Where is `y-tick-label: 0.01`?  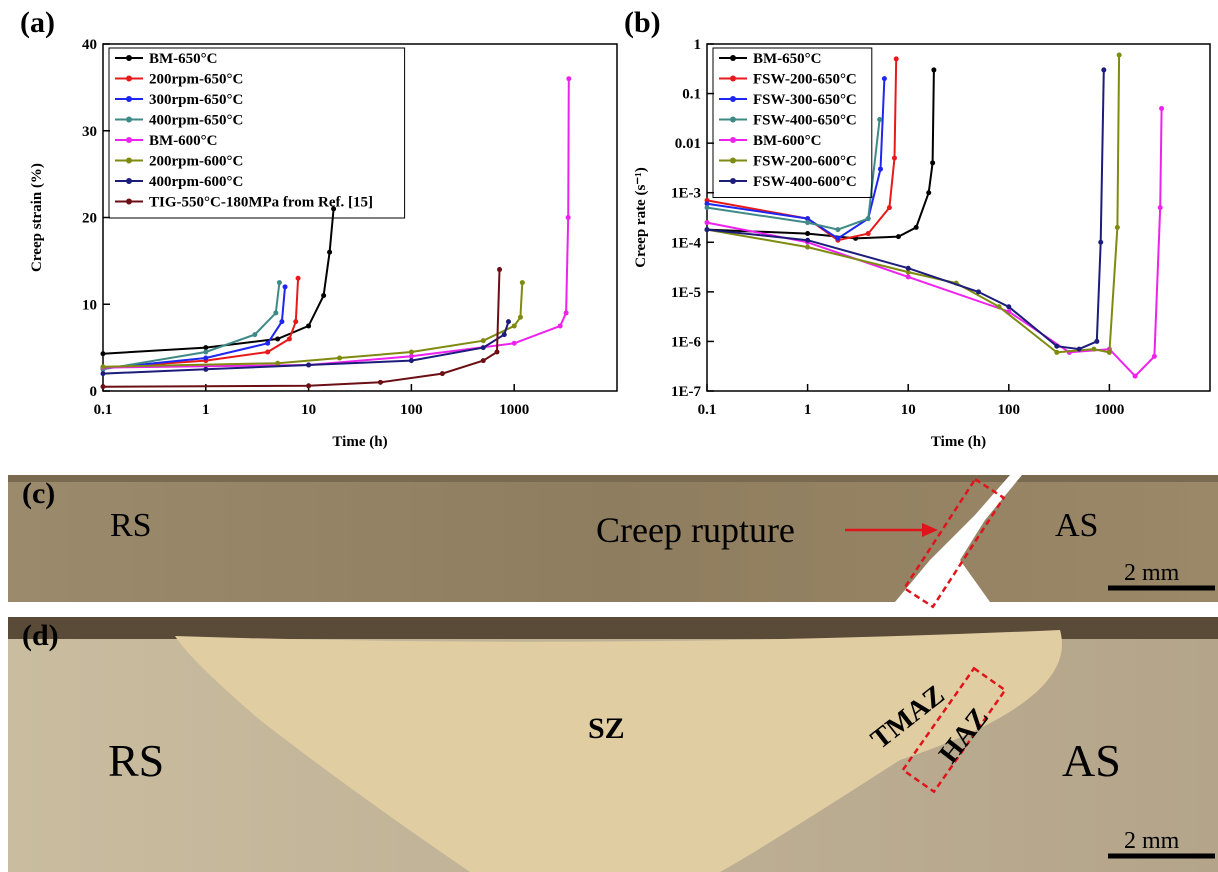 y-tick-label: 0.01 is located at coordinates (688, 144).